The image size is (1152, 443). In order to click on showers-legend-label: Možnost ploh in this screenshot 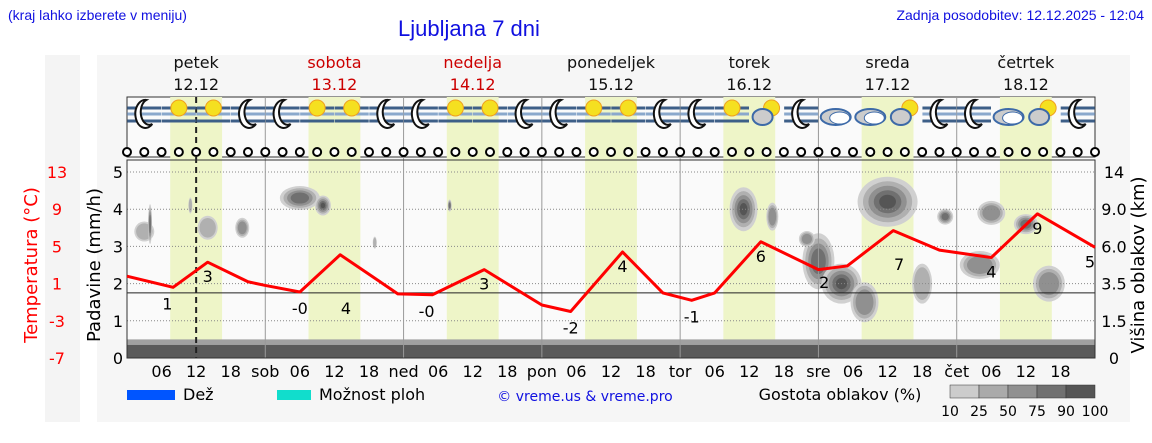, I will do `click(372, 394)`.